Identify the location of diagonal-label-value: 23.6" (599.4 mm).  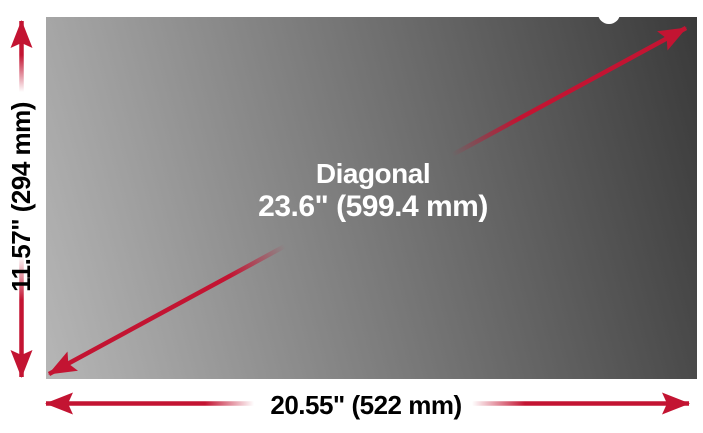
(373, 206).